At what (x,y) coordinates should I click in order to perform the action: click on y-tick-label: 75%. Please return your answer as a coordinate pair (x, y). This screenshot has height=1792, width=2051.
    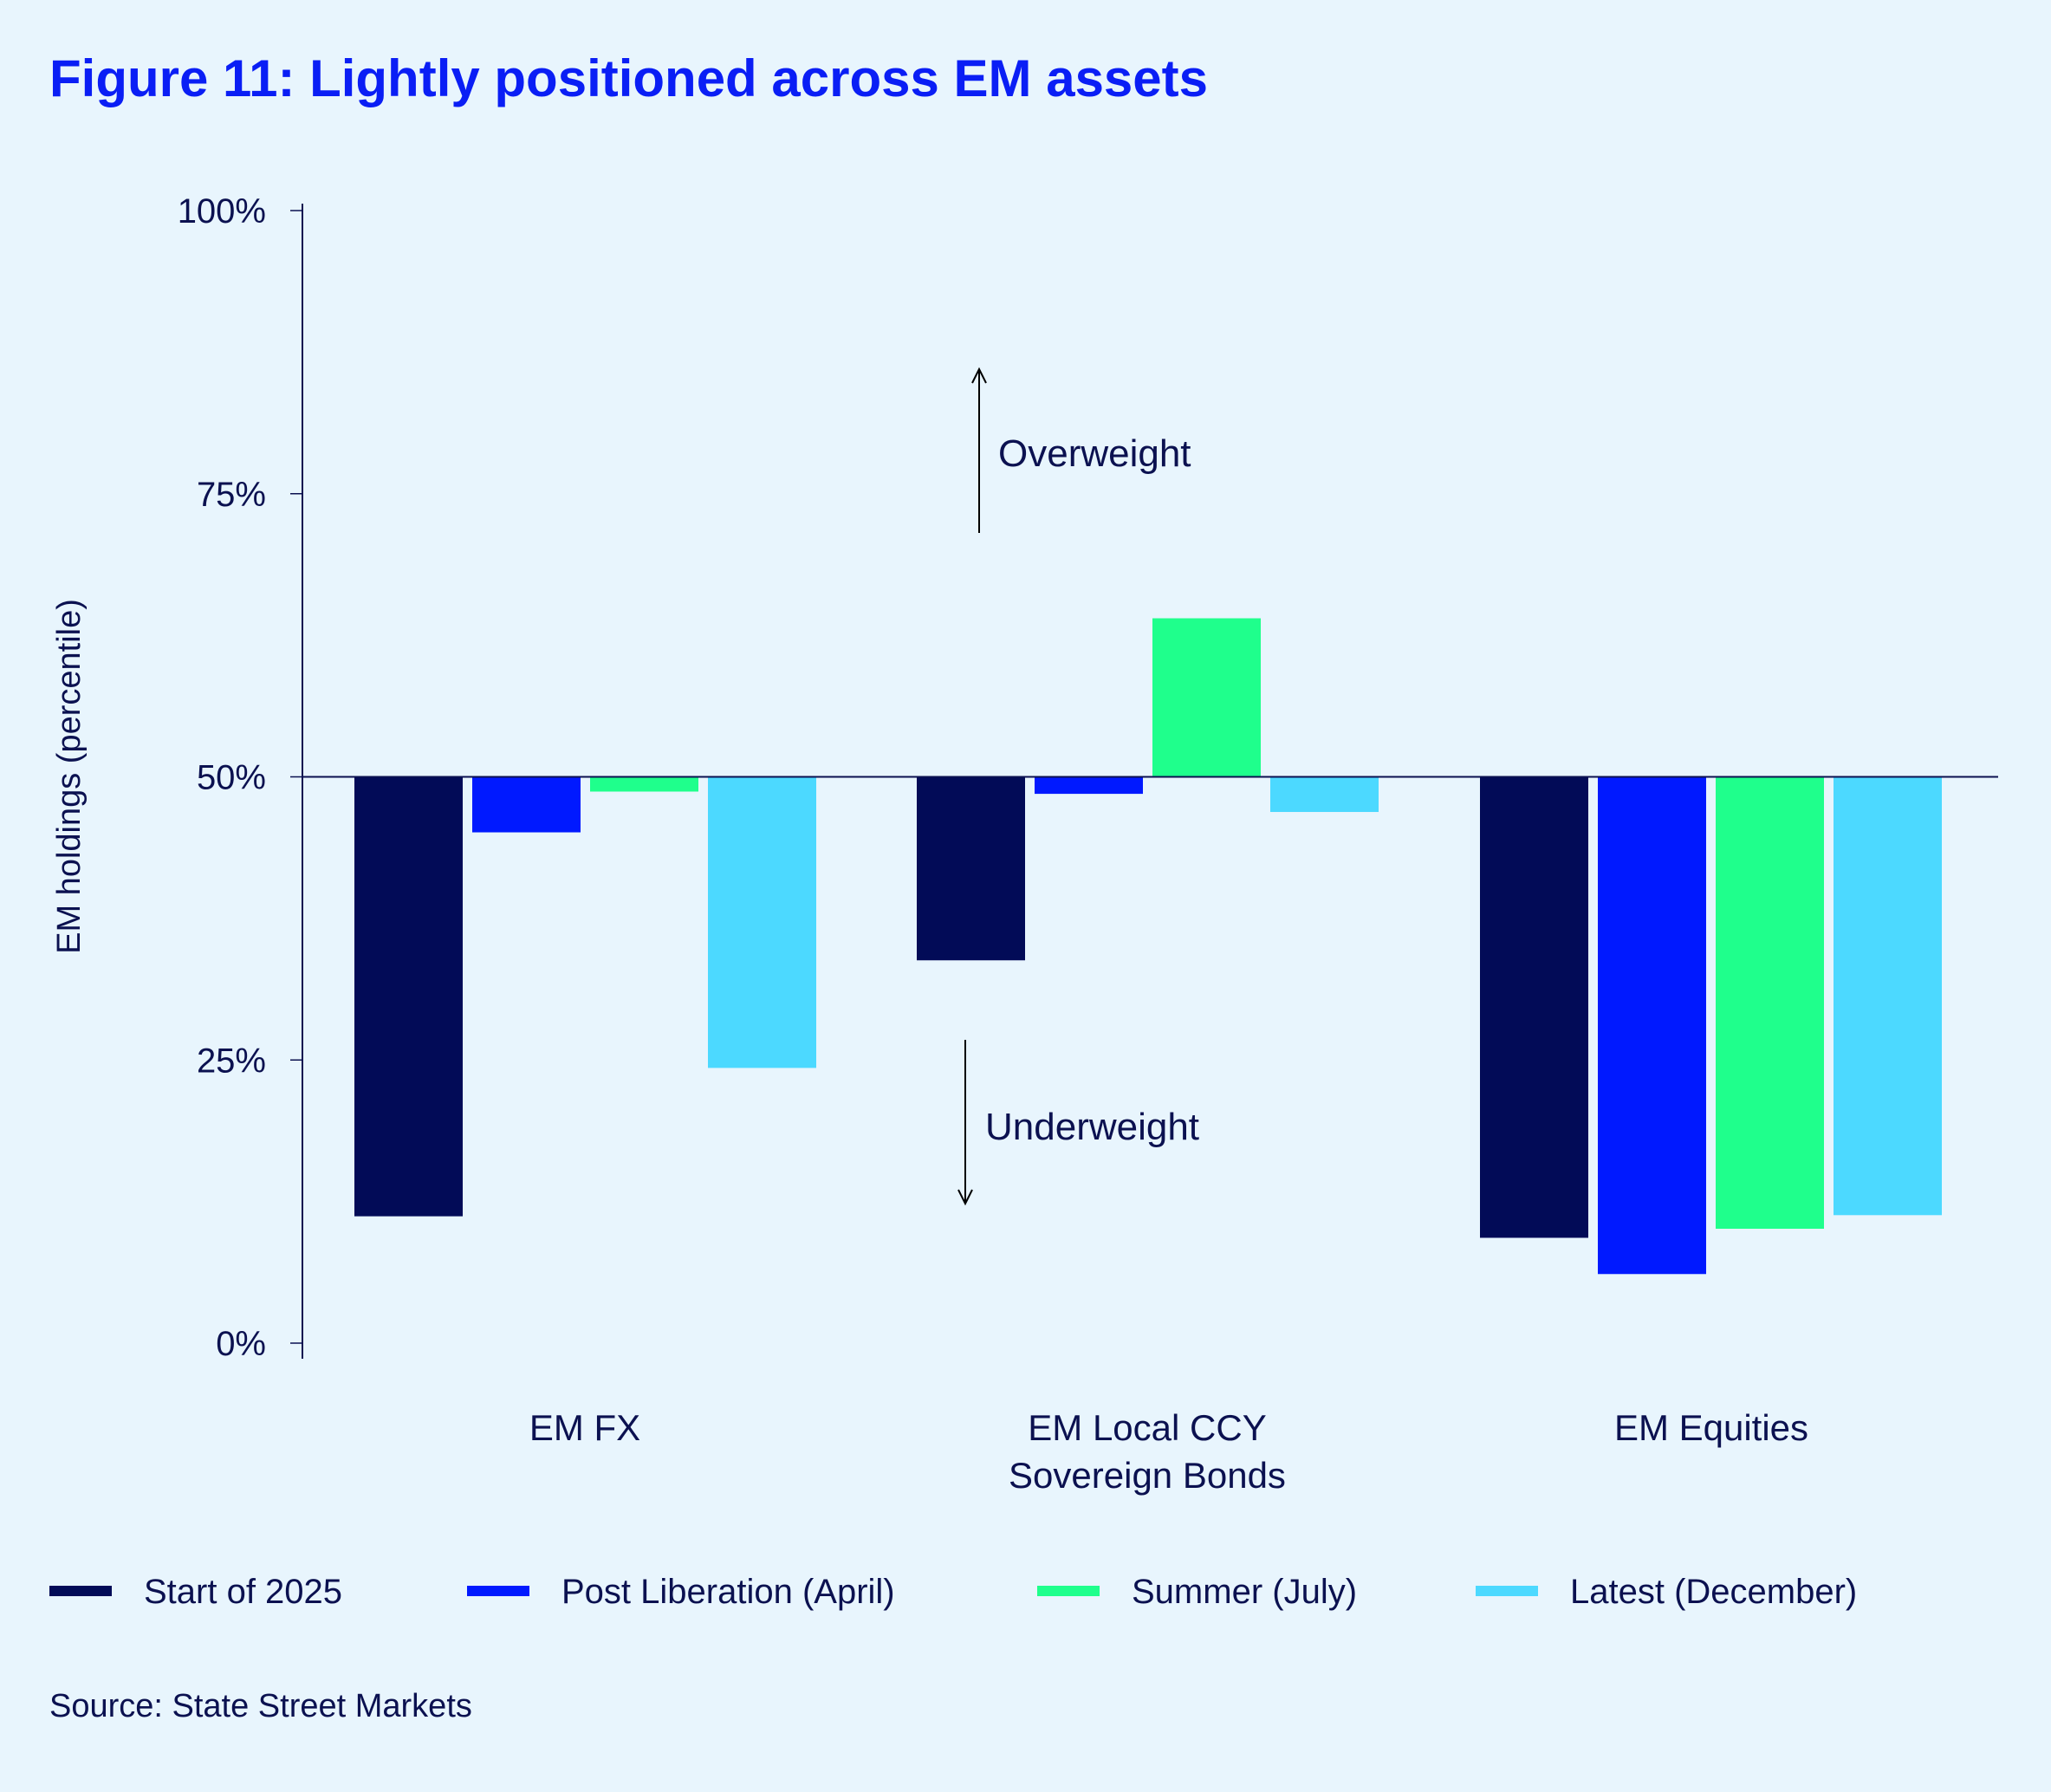
    Looking at the image, I should click on (231, 495).